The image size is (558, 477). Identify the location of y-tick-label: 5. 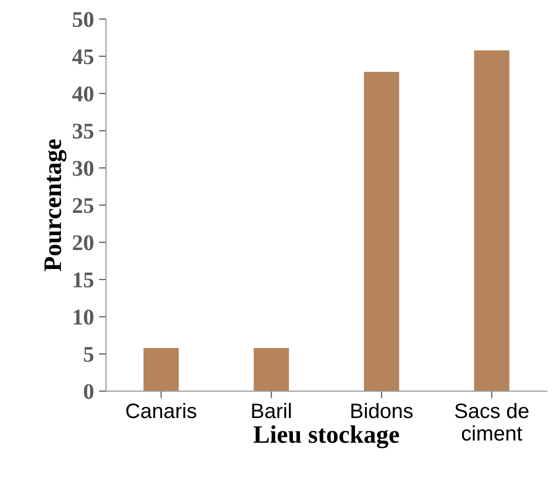
(89, 354).